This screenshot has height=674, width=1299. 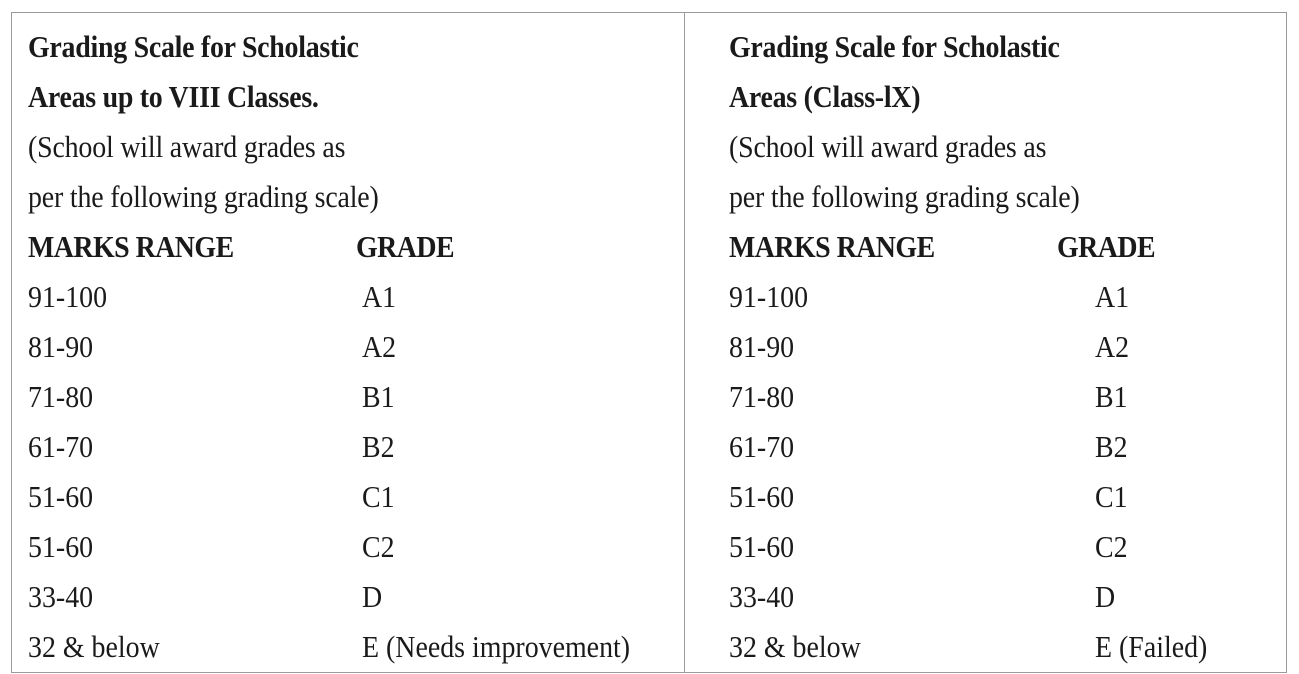 I want to click on grade-cell: E (Needs improvement), so click(x=496, y=646).